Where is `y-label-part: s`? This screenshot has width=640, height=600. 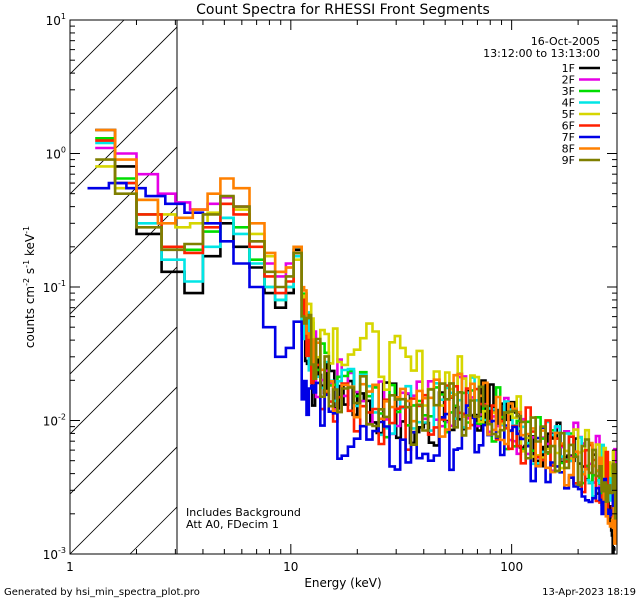
y-label-part: s is located at coordinates (30, 273).